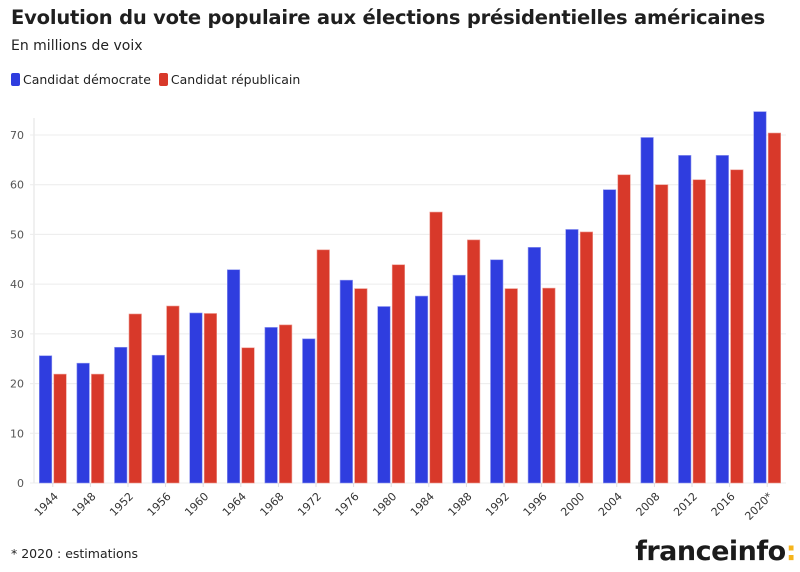 Image resolution: width=800 pixels, height=572 pixels. Describe the element at coordinates (271, 405) in the screenshot. I see `bar-democrat-1968` at that location.